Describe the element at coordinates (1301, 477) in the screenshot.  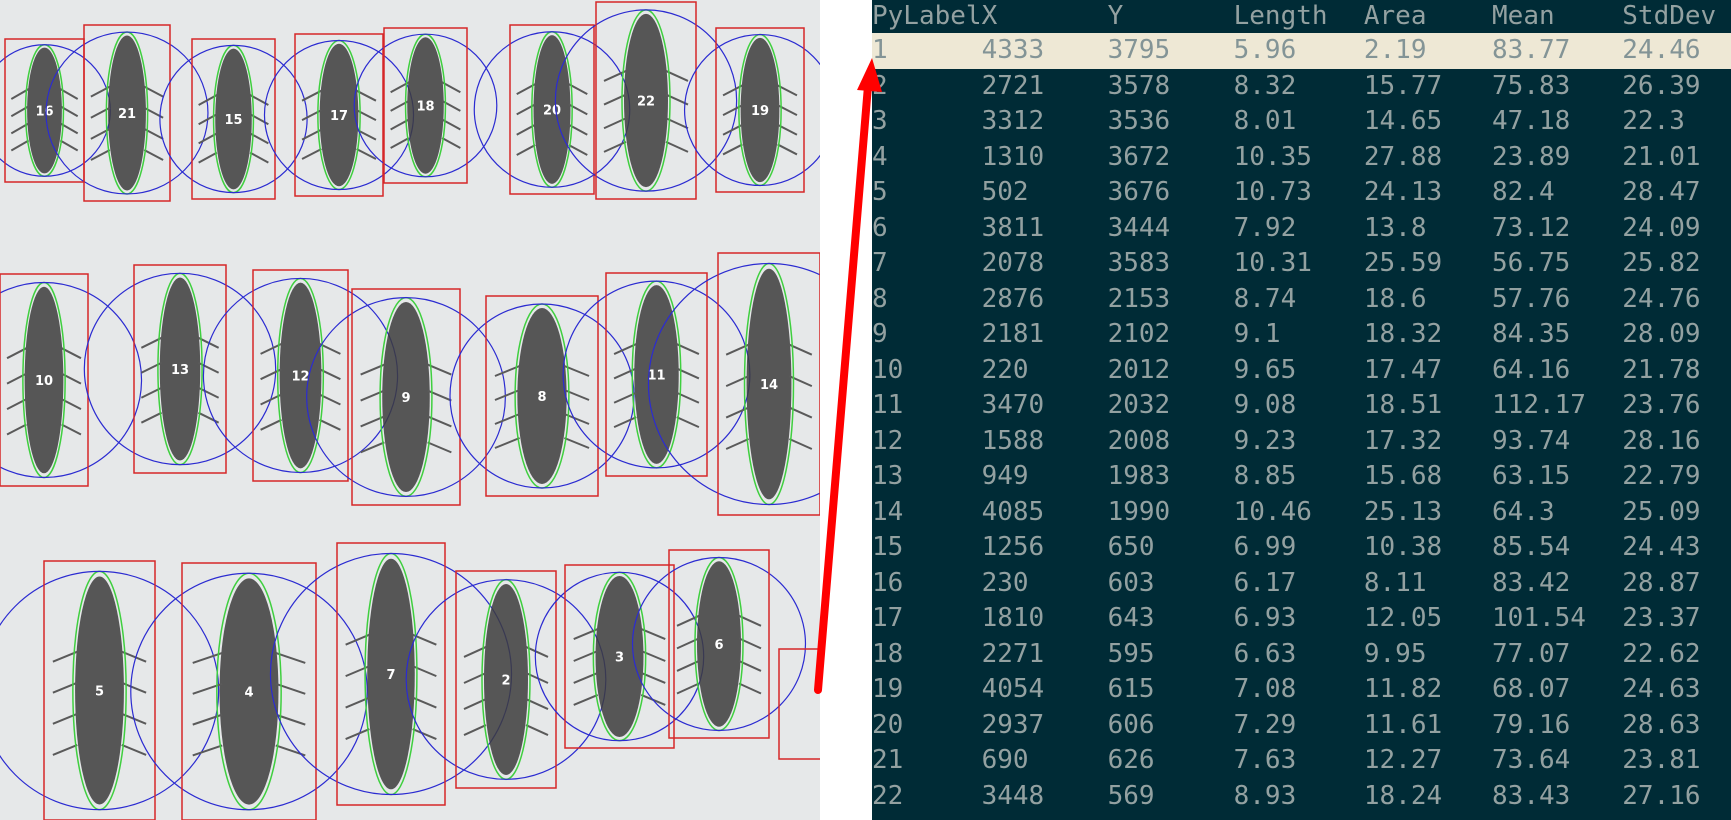
I see `table-row: 13 949 1983 8.85 15.68 63.15 22.79` at that location.